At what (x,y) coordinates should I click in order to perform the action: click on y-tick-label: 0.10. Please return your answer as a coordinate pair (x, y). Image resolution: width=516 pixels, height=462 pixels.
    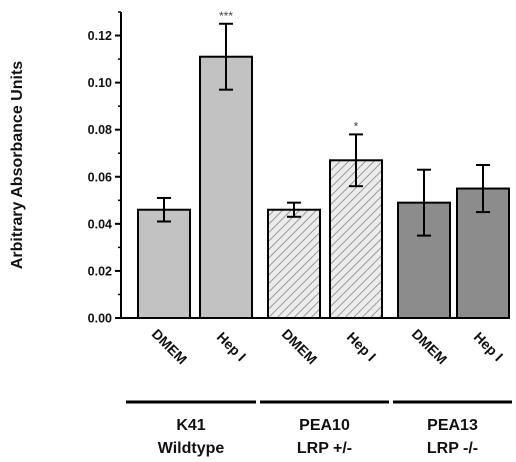
    Looking at the image, I should click on (100, 83).